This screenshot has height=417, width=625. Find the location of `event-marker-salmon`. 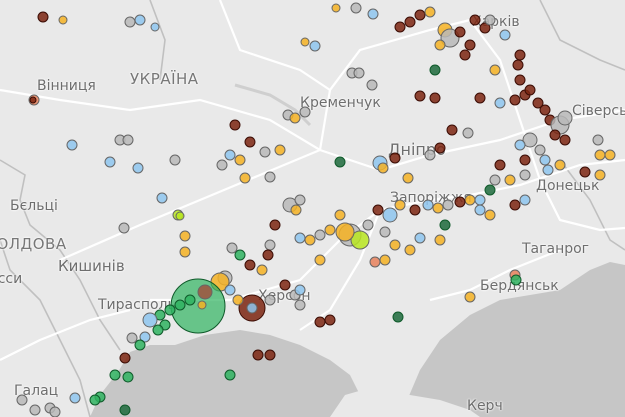

event-marker-salmon is located at coordinates (375, 262).